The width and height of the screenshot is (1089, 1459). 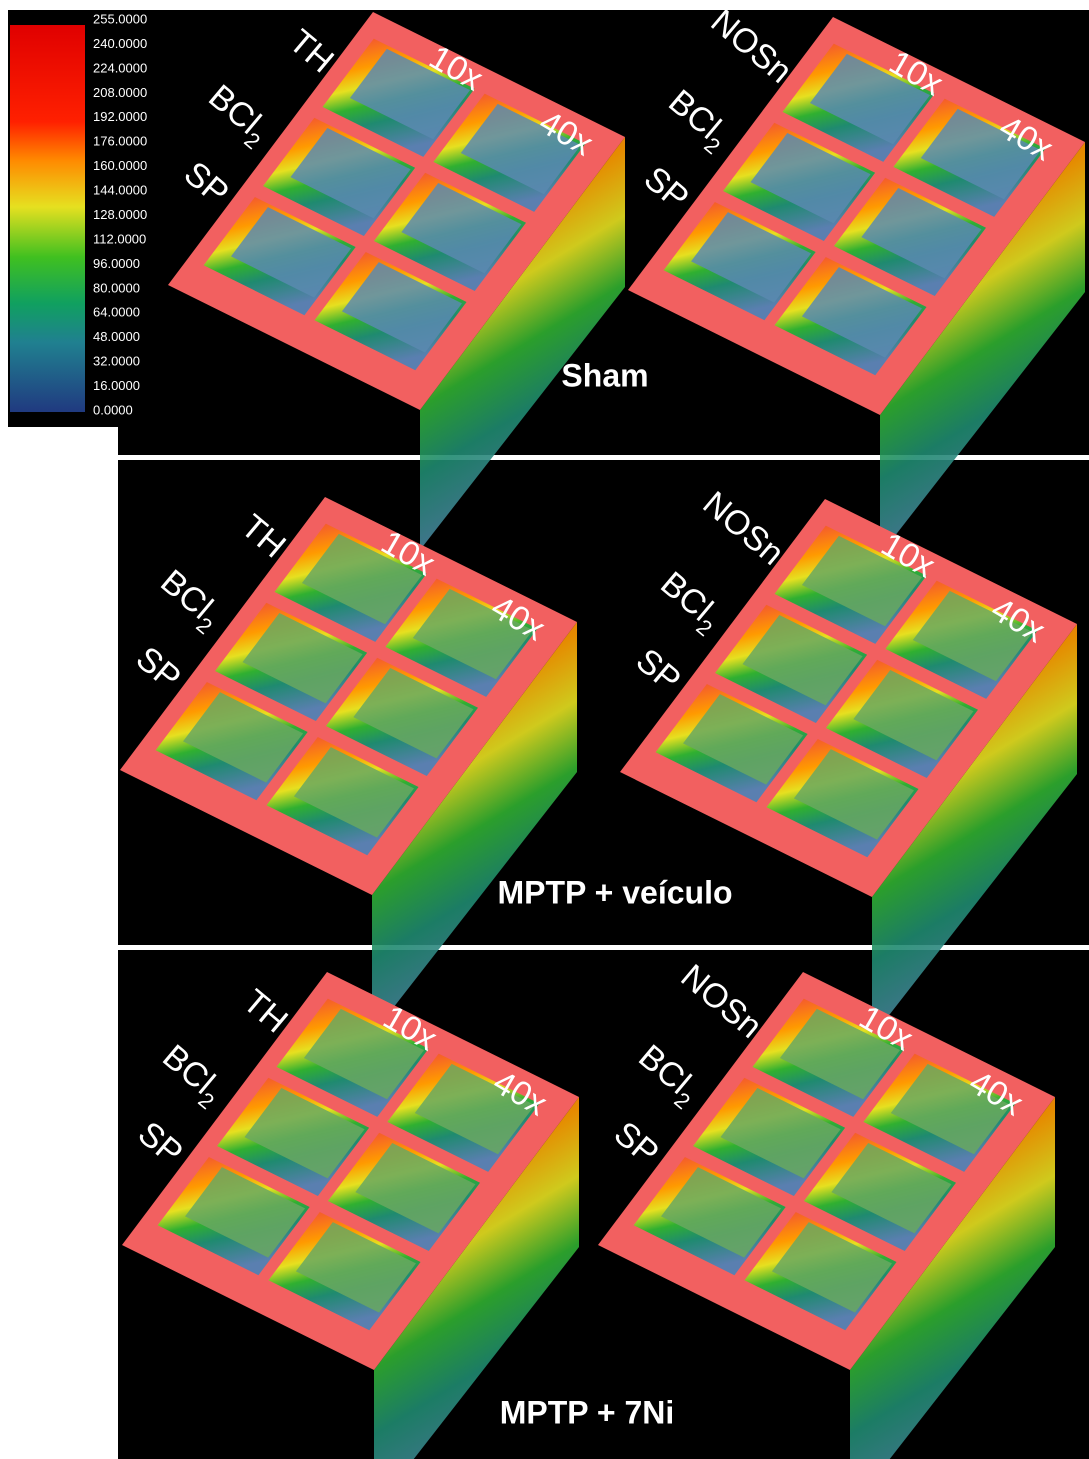 What do you see at coordinates (47, 218) in the screenshot?
I see `colorbar` at bounding box center [47, 218].